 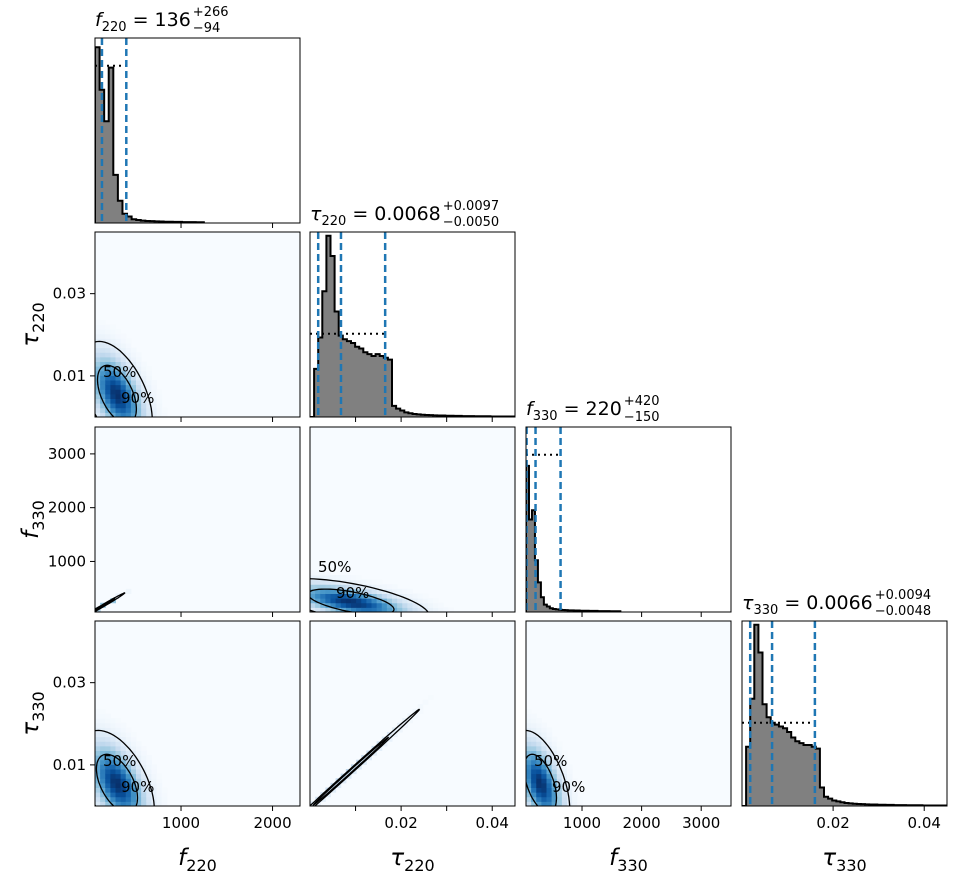 What do you see at coordinates (69, 376) in the screenshot?
I see `y-tick-label-tau220: 0.01` at bounding box center [69, 376].